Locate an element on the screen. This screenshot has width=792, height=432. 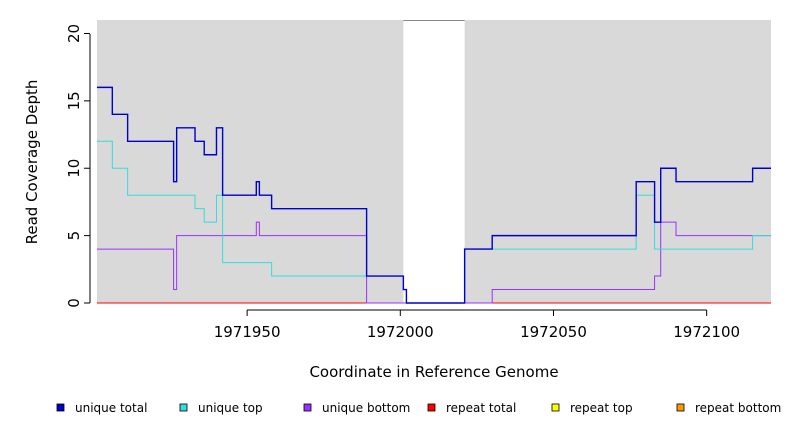
x-axis-title: Coordinate in Reference Genome is located at coordinates (433, 372).